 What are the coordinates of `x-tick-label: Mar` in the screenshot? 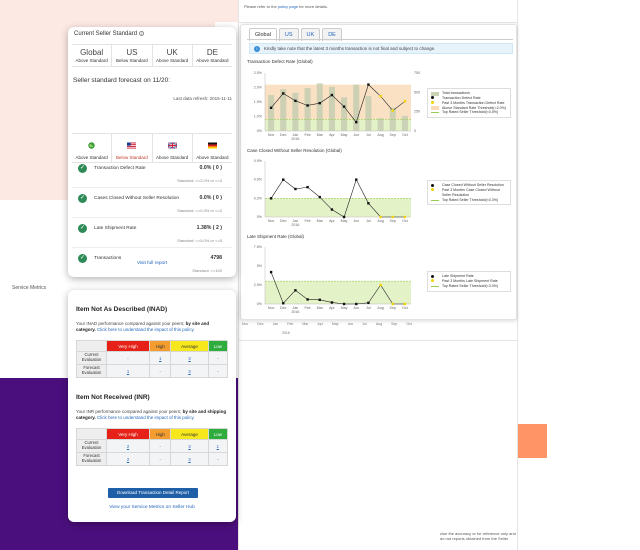 It's located at (320, 308).